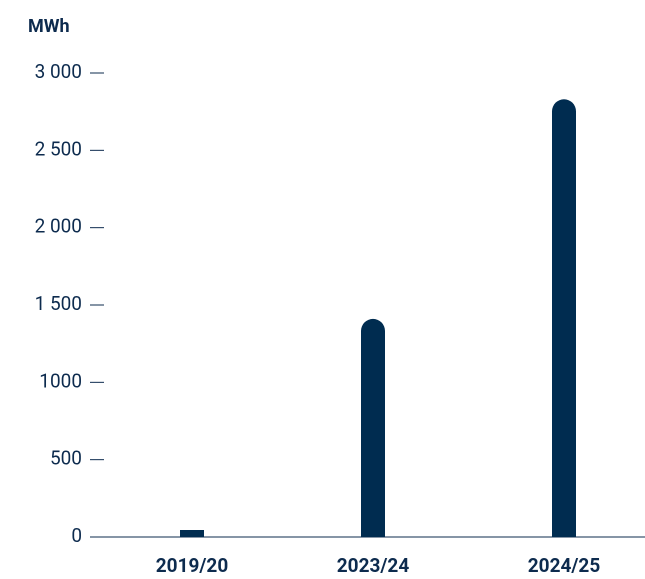  What do you see at coordinates (60, 380) in the screenshot?
I see `y-tick-label: 1000` at bounding box center [60, 380].